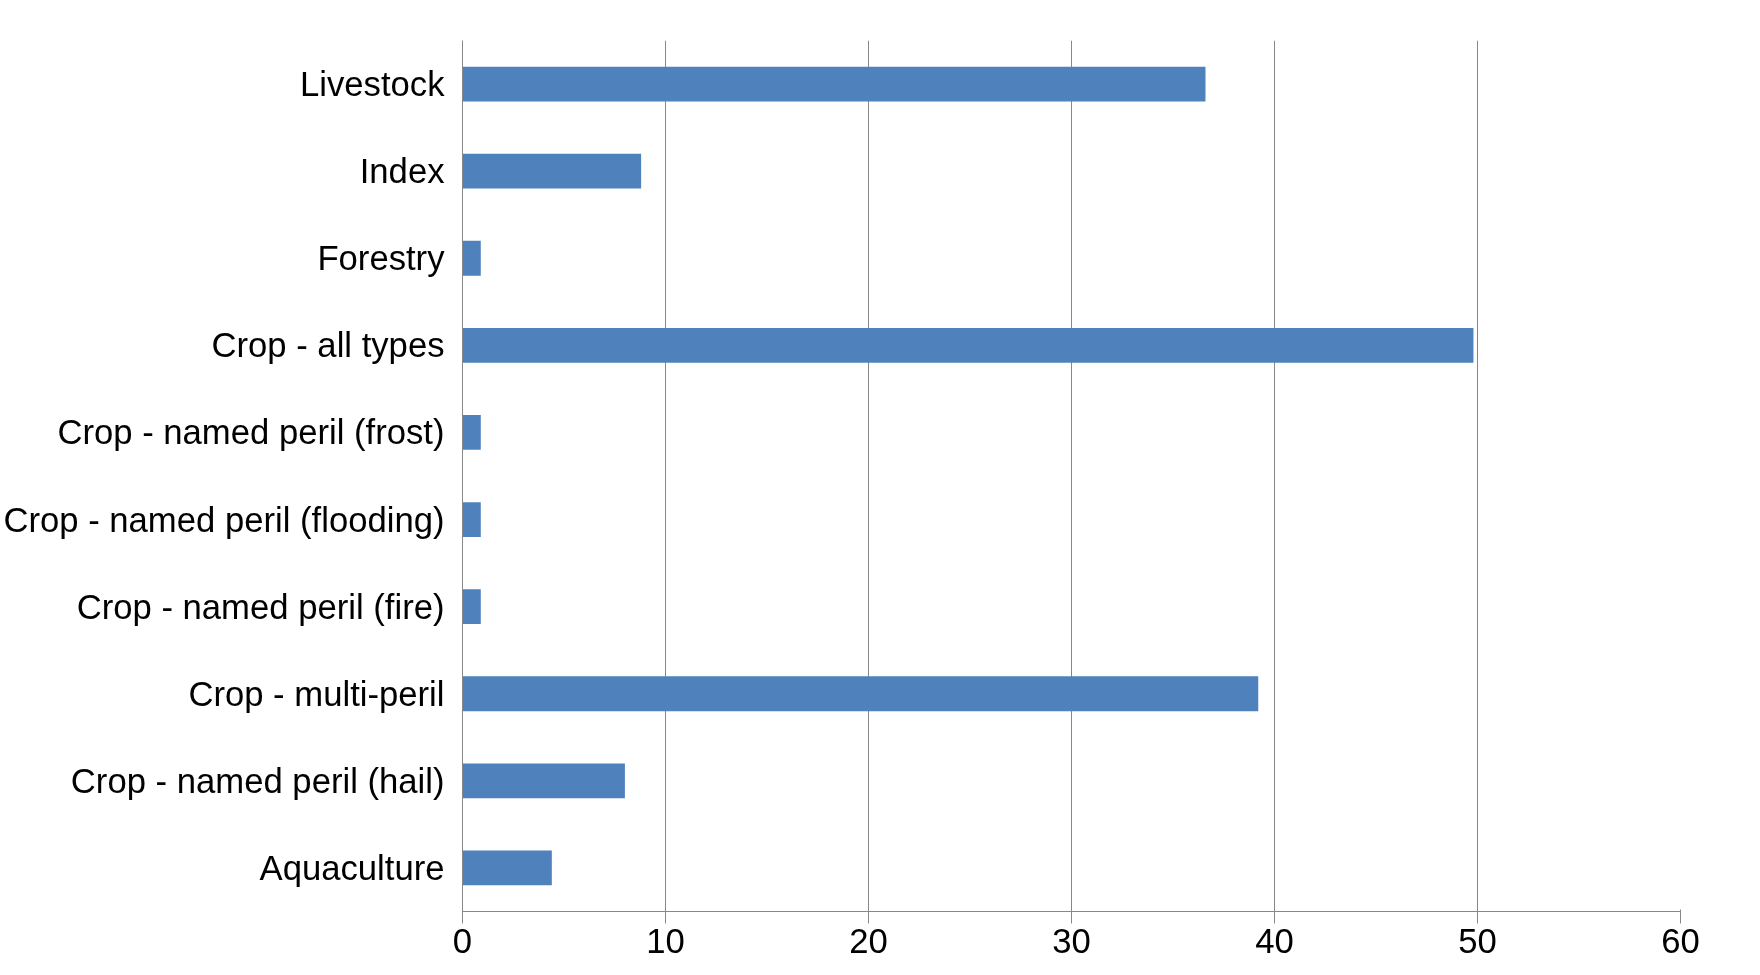 The width and height of the screenshot is (1760, 975). What do you see at coordinates (316, 693) in the screenshot?
I see `y-tick-label: Crop - multi-peril` at bounding box center [316, 693].